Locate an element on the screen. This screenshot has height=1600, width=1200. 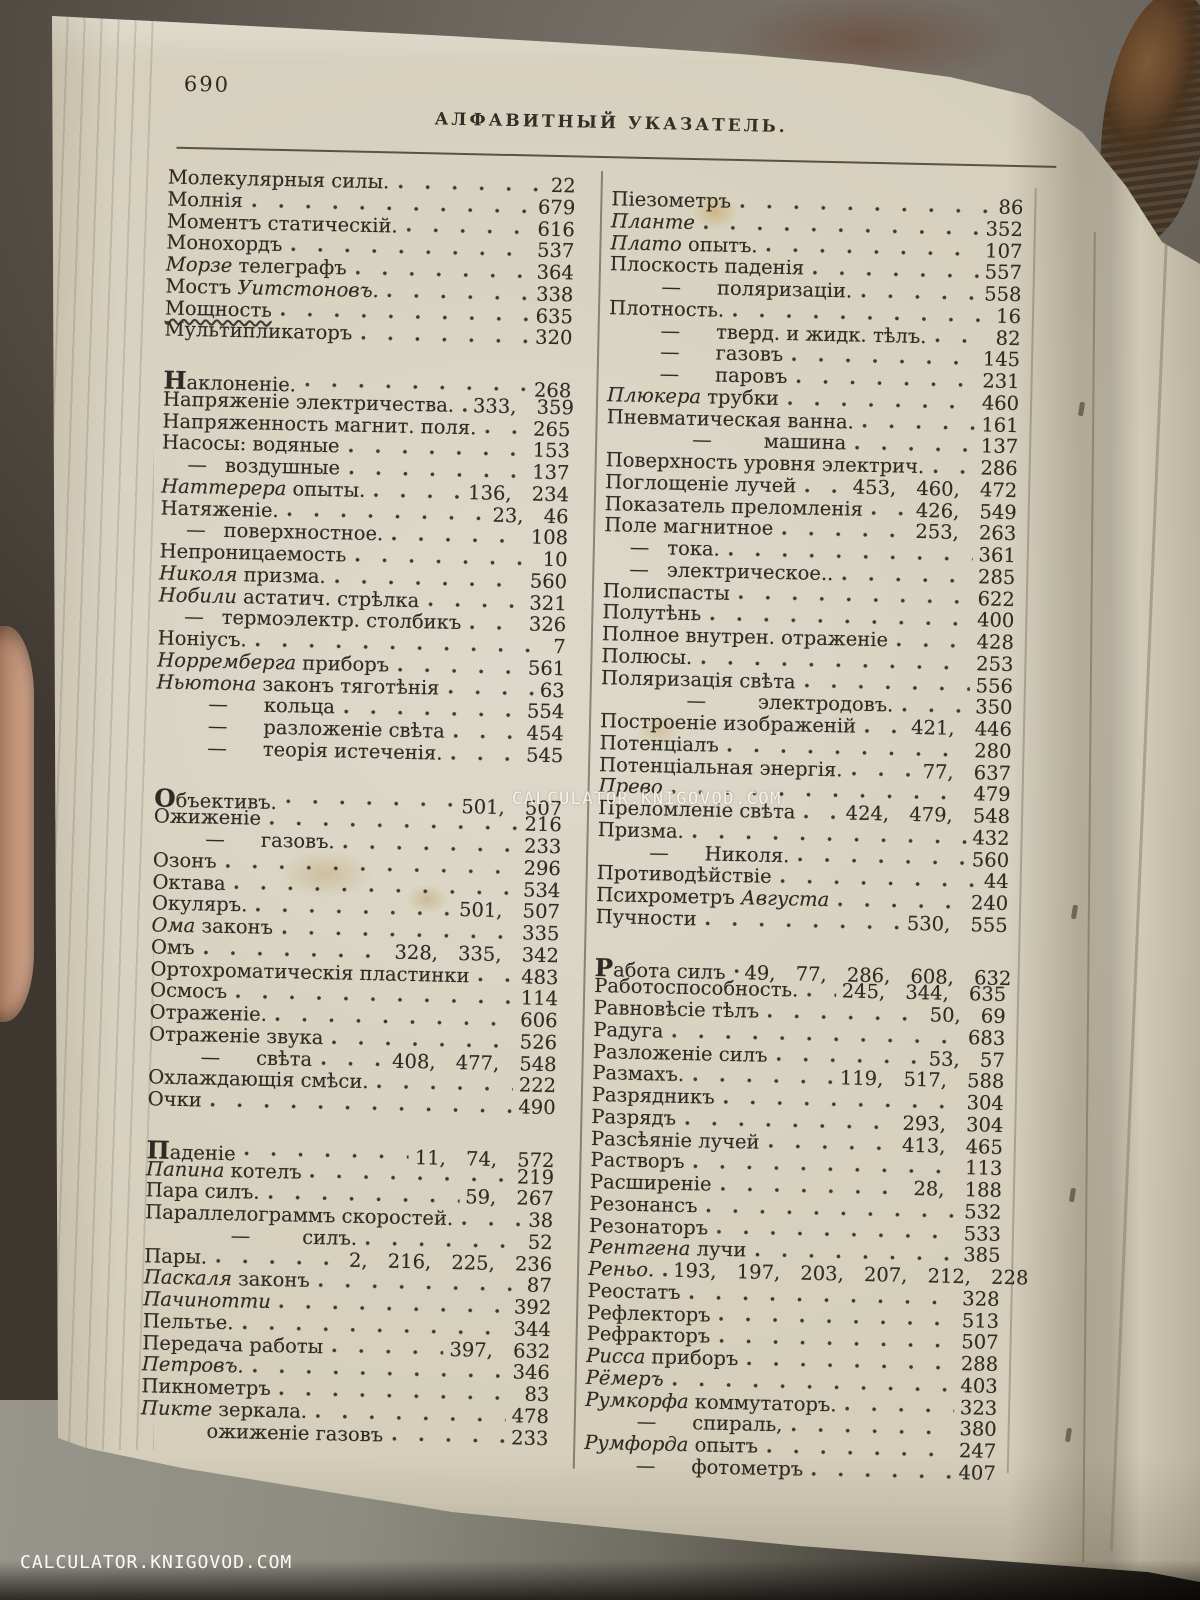
entry-label: поляризаціи. is located at coordinates (785, 290).